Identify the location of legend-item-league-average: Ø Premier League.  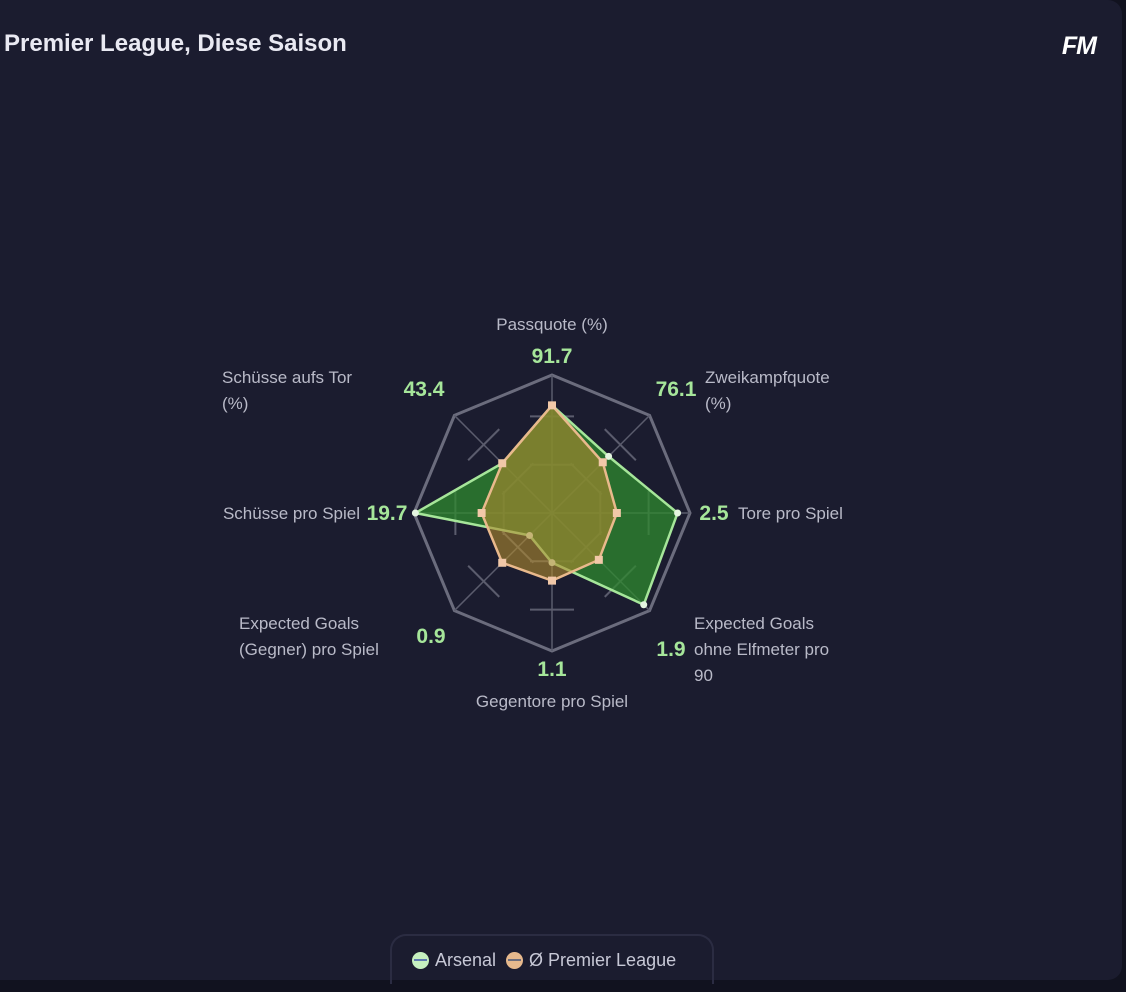
(591, 960).